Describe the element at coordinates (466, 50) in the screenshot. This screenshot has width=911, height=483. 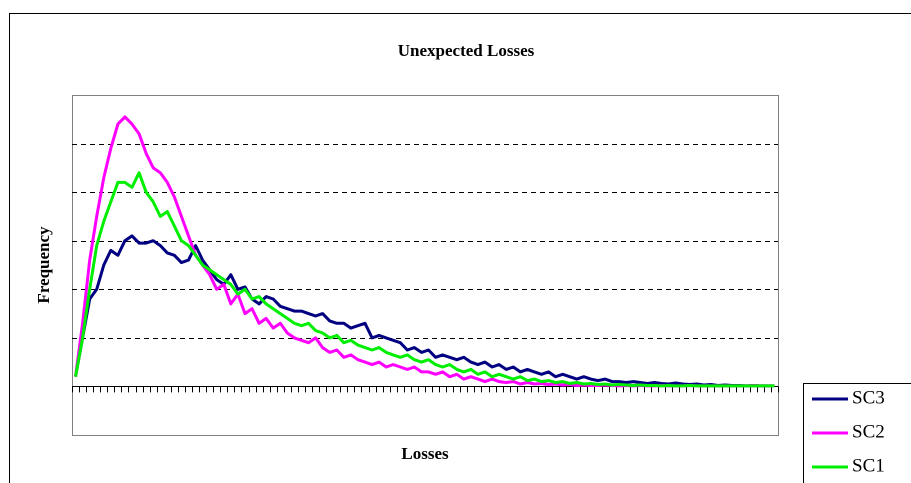
I see `chart-title: Unexpected Losses` at that location.